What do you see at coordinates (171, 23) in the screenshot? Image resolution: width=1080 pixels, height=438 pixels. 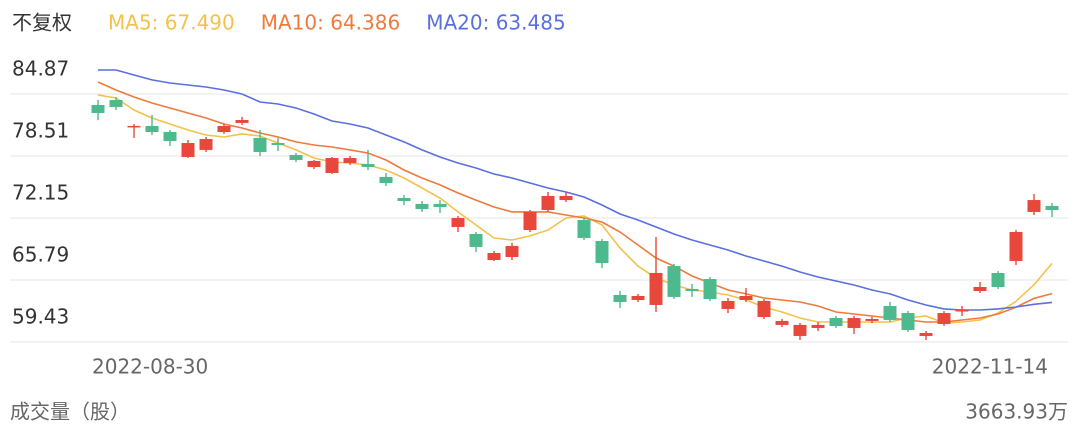 I see `legend-entry: MA5: 67.490` at bounding box center [171, 23].